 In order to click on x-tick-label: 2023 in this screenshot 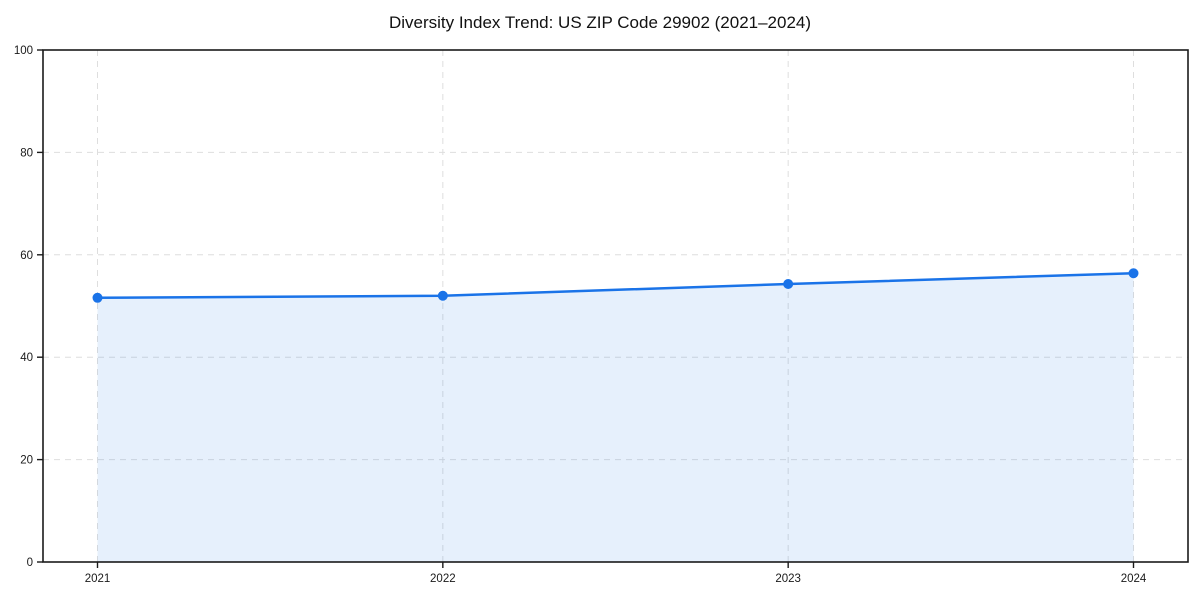, I will do `click(788, 579)`.